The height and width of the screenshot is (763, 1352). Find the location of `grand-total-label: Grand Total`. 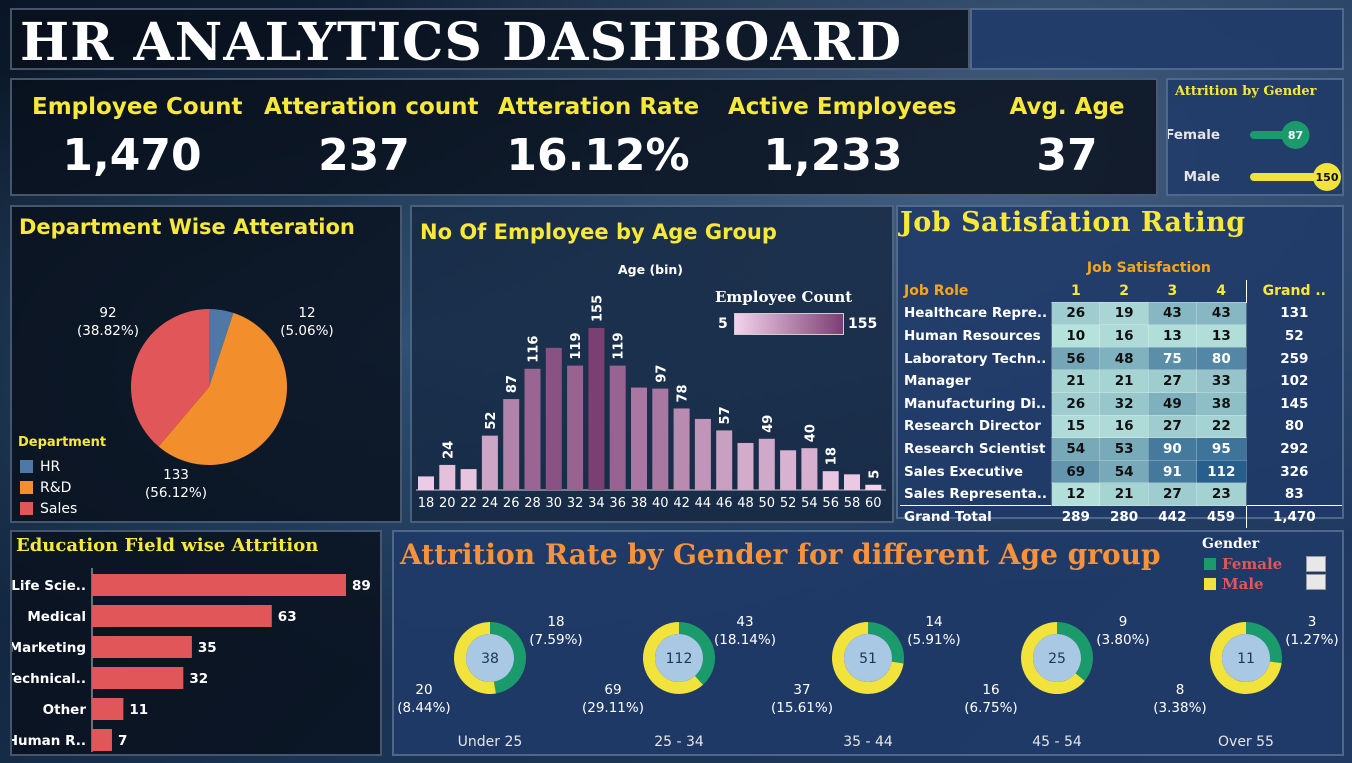

grand-total-label: Grand Total is located at coordinates (976, 517).